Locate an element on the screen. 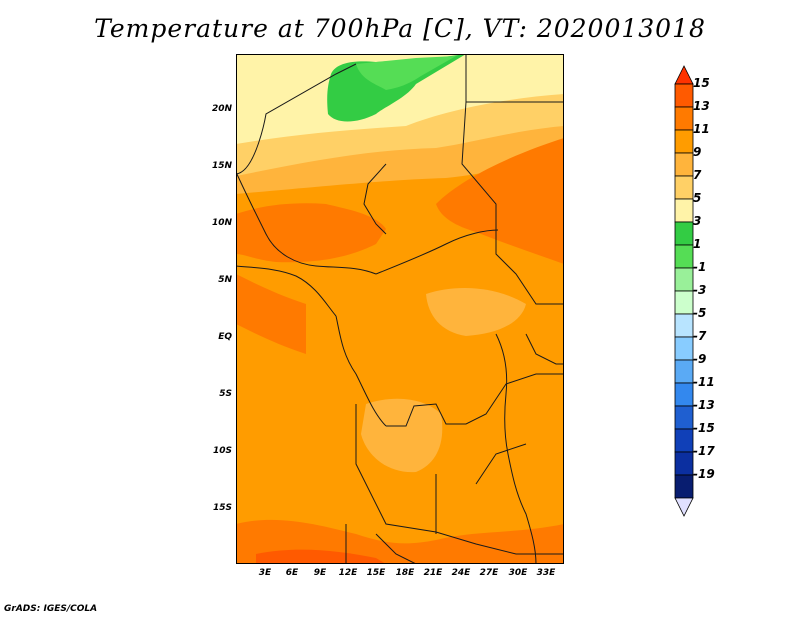  colorbar-label: 3 is located at coordinates (697, 221).